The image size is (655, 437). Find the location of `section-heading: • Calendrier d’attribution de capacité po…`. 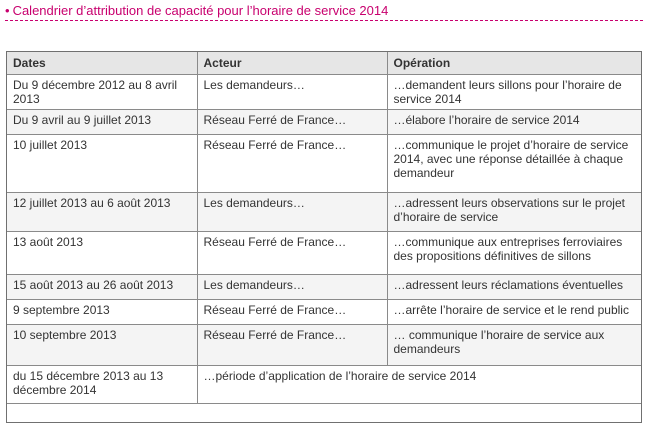

section-heading: • Calendrier d’attribution de capacité po… is located at coordinates (324, 11).